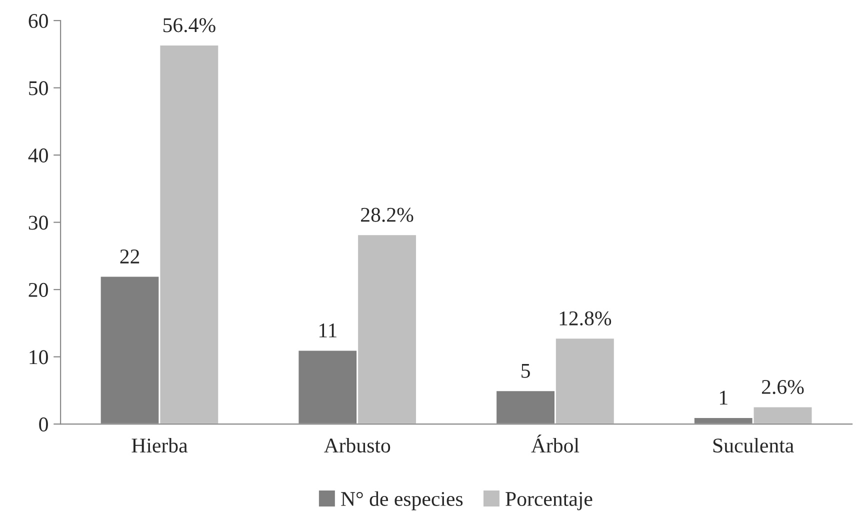  Describe the element at coordinates (357, 445) in the screenshot. I see `x-tick-label: Arbusto` at that location.